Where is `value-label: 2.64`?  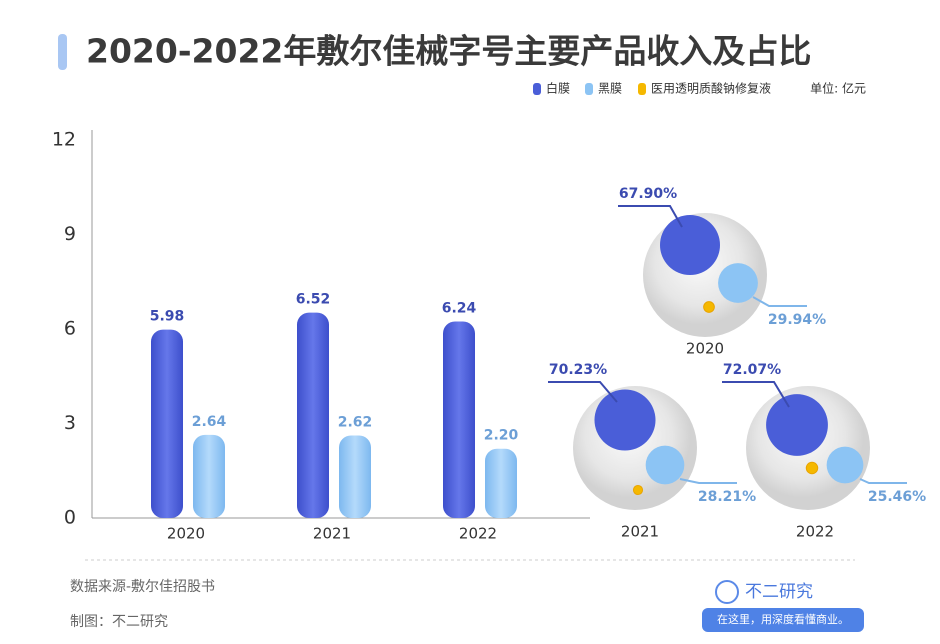
value-label: 2.64 is located at coordinates (209, 422).